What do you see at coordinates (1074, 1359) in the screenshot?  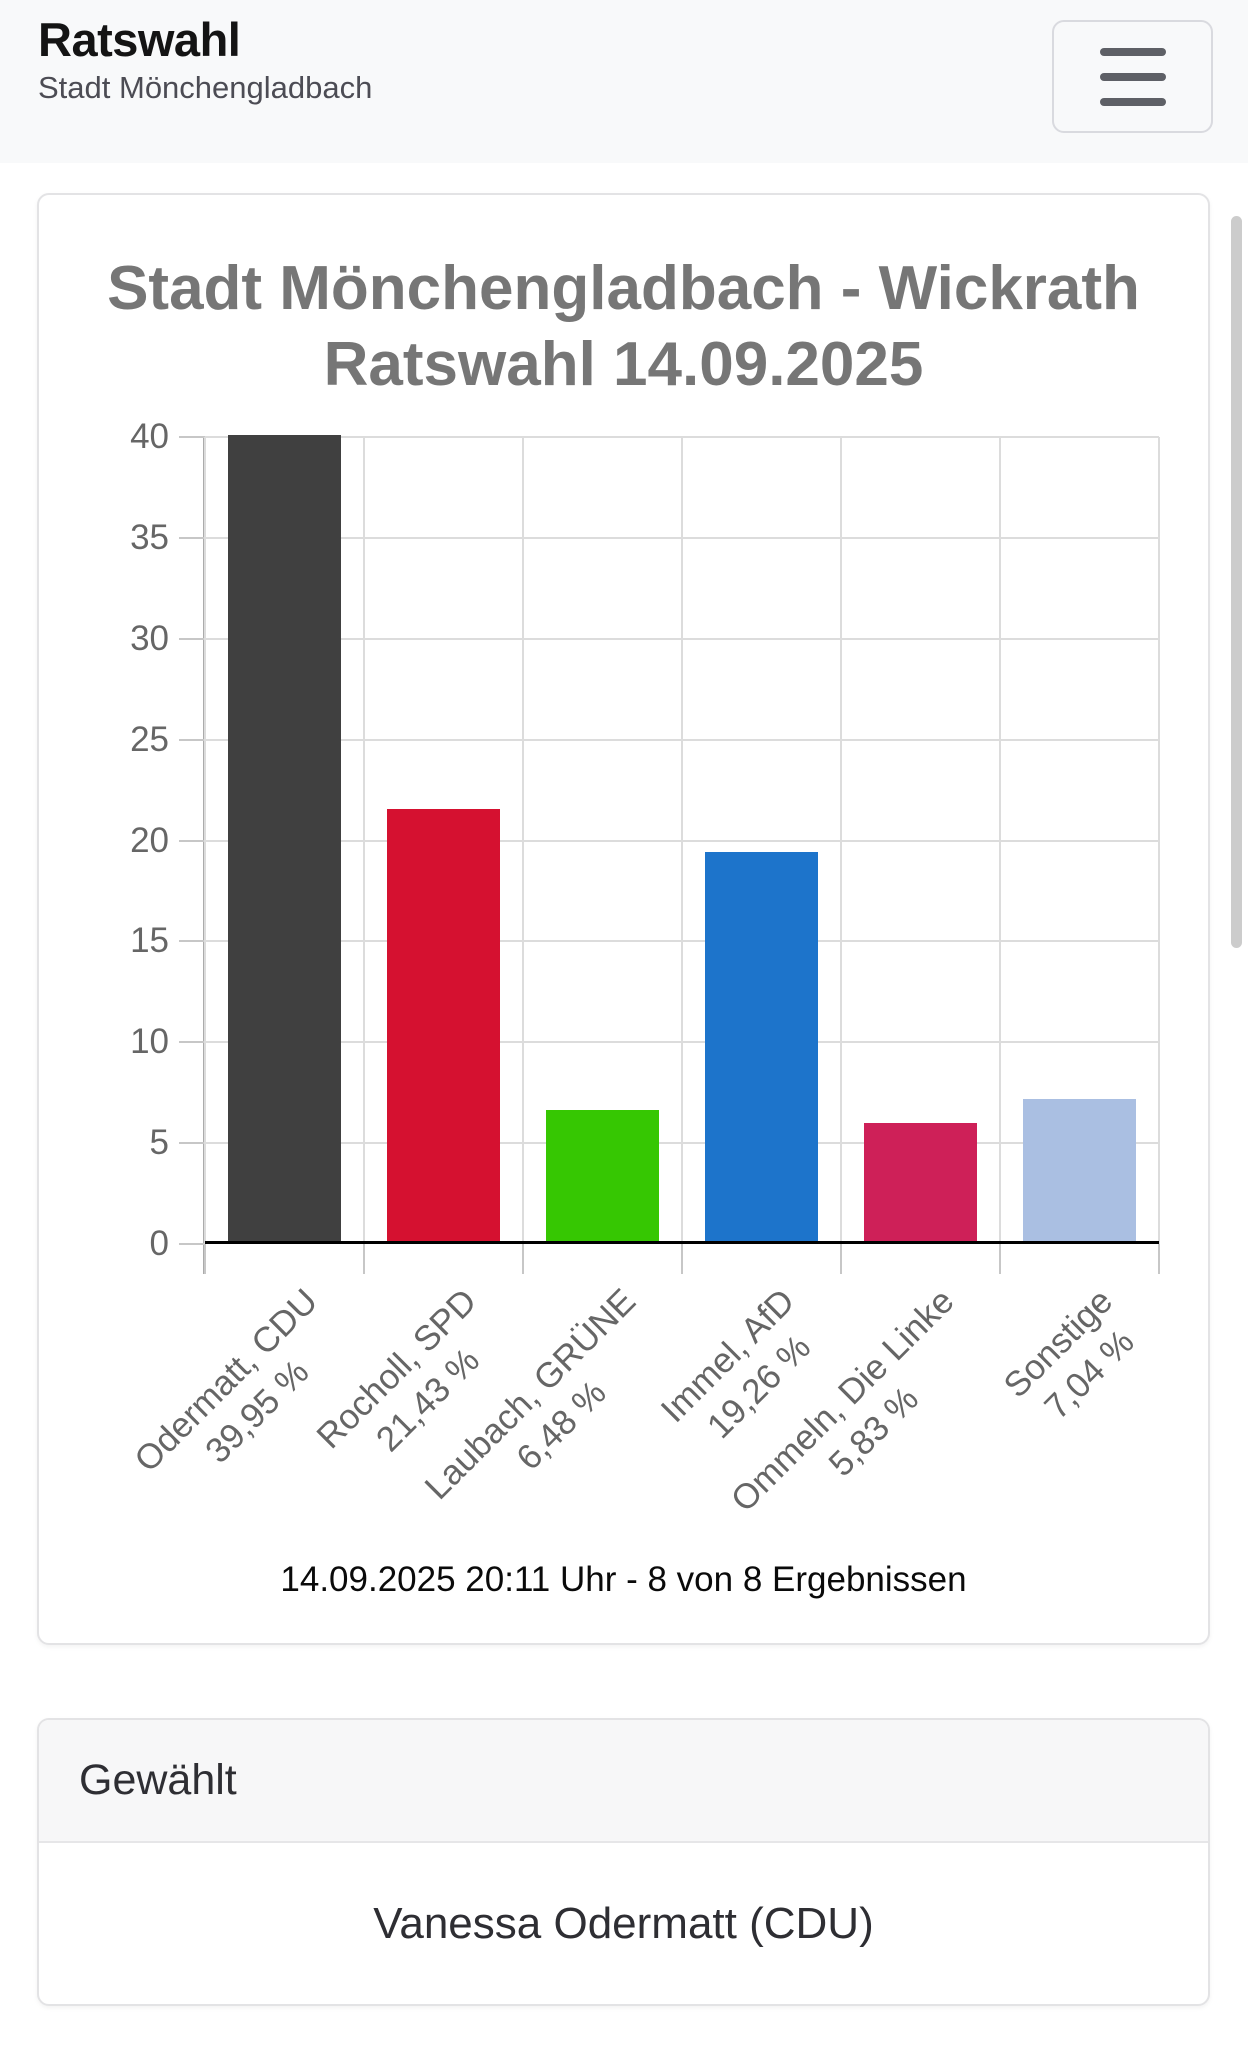 I see `x-axis-label: Sonstige 7,04 %` at bounding box center [1074, 1359].